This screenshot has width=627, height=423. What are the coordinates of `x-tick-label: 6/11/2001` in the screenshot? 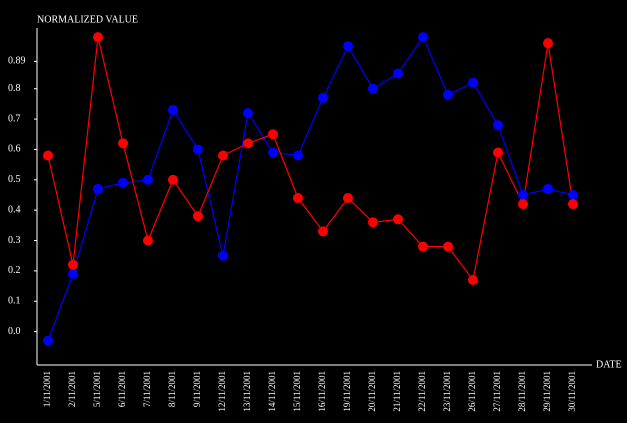 It's located at (122, 389).